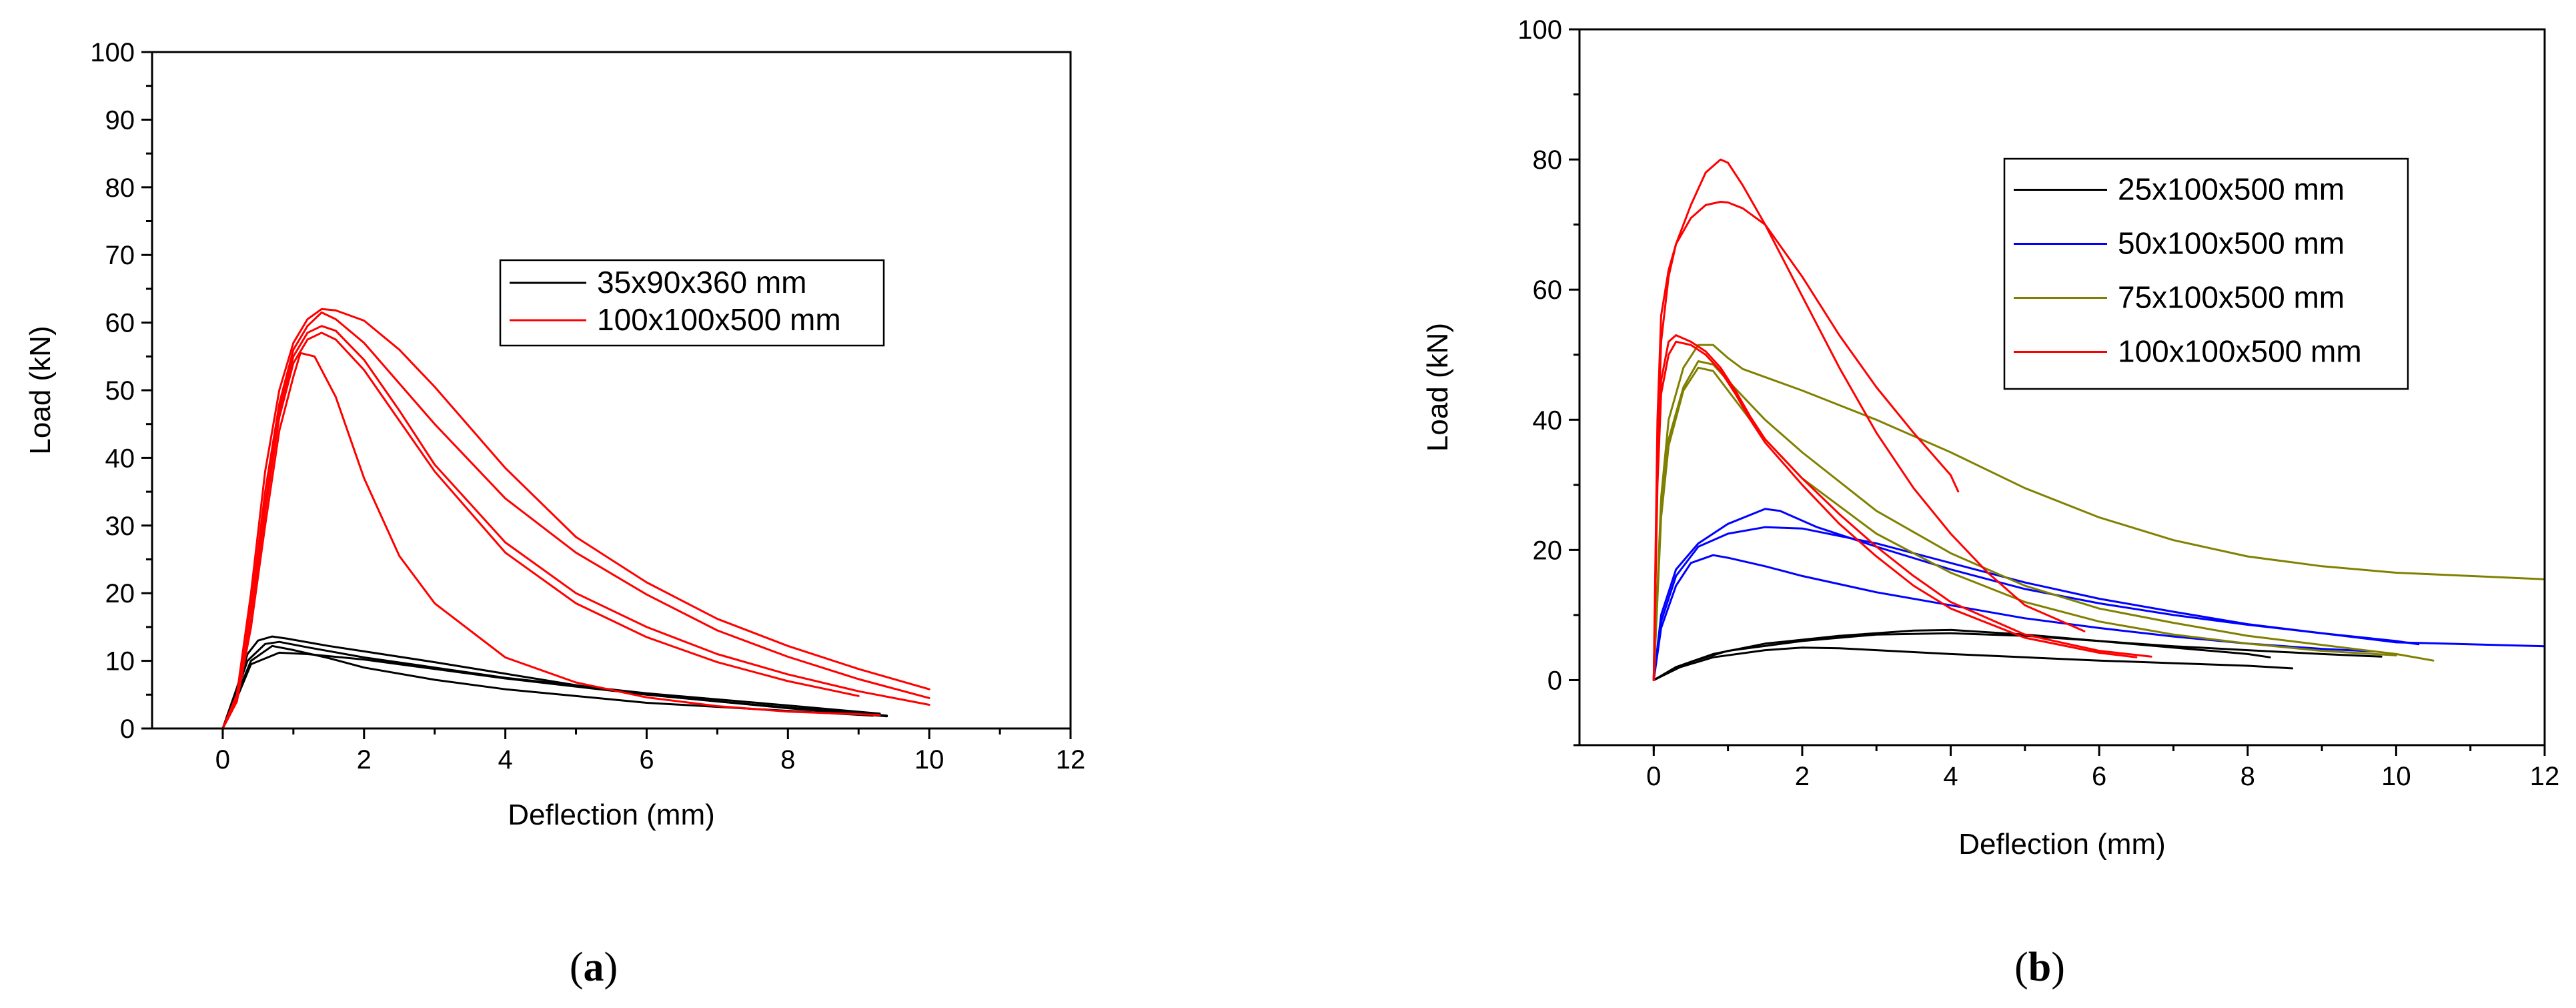  What do you see at coordinates (364, 760) in the screenshot?
I see `chart-a-xtick-label: 2` at bounding box center [364, 760].